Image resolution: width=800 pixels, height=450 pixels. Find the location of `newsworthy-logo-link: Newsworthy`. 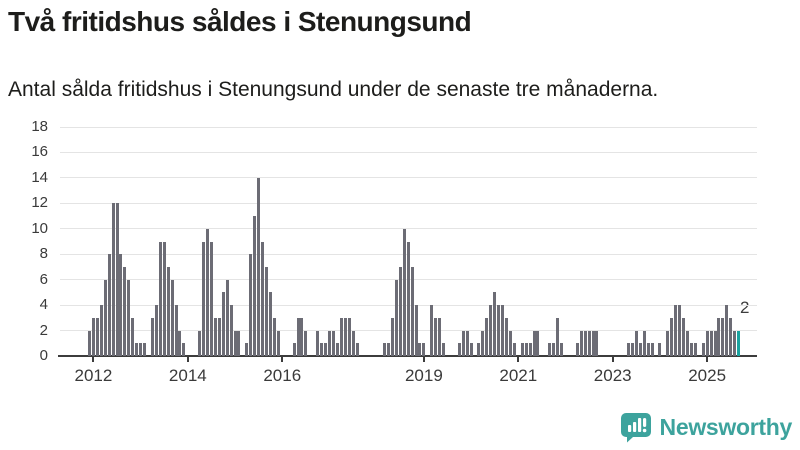

newsworthy-logo-link: Newsworthy is located at coordinates (706, 427).